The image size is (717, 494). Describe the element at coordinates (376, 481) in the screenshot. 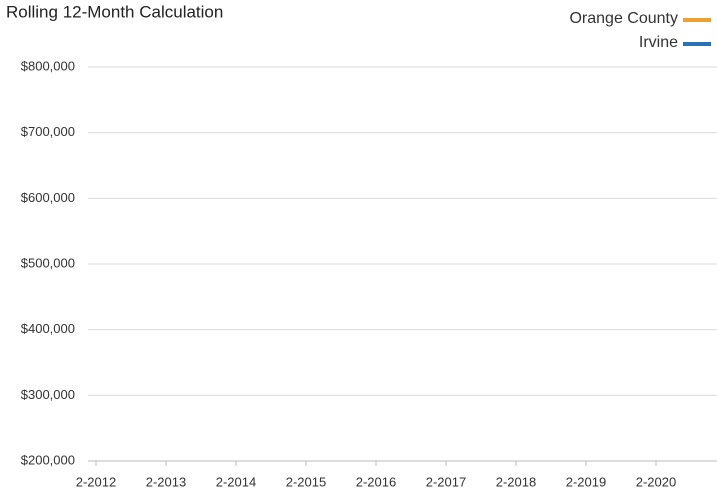

I see `x-tick-label: 2-2016` at that location.